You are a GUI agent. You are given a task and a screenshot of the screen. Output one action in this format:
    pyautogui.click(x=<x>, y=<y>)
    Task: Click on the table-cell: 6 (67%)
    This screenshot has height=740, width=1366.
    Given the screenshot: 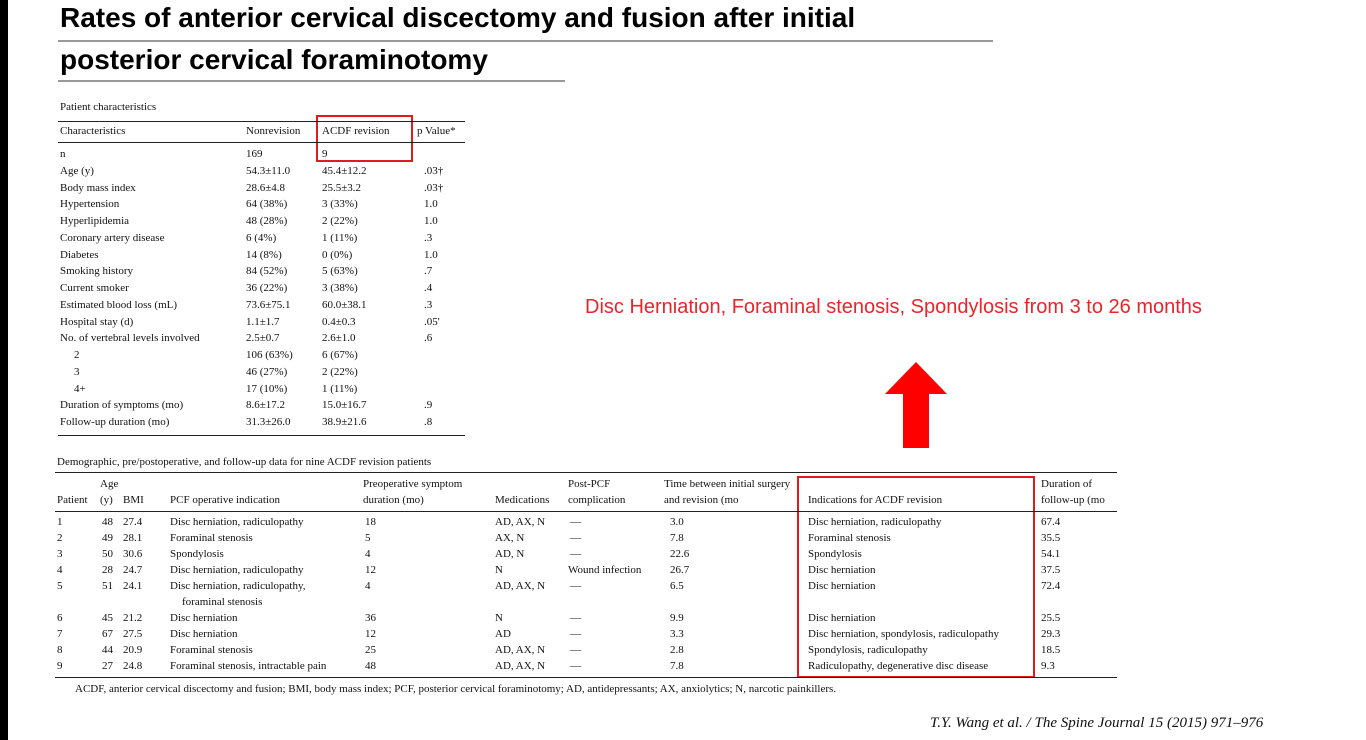 What is the action you would take?
    pyautogui.click(x=340, y=355)
    